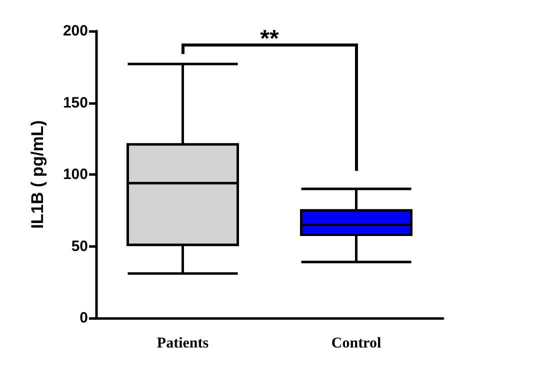 The height and width of the screenshot is (391, 541). What do you see at coordinates (75, 174) in the screenshot?
I see `y-tick-label: 100` at bounding box center [75, 174].